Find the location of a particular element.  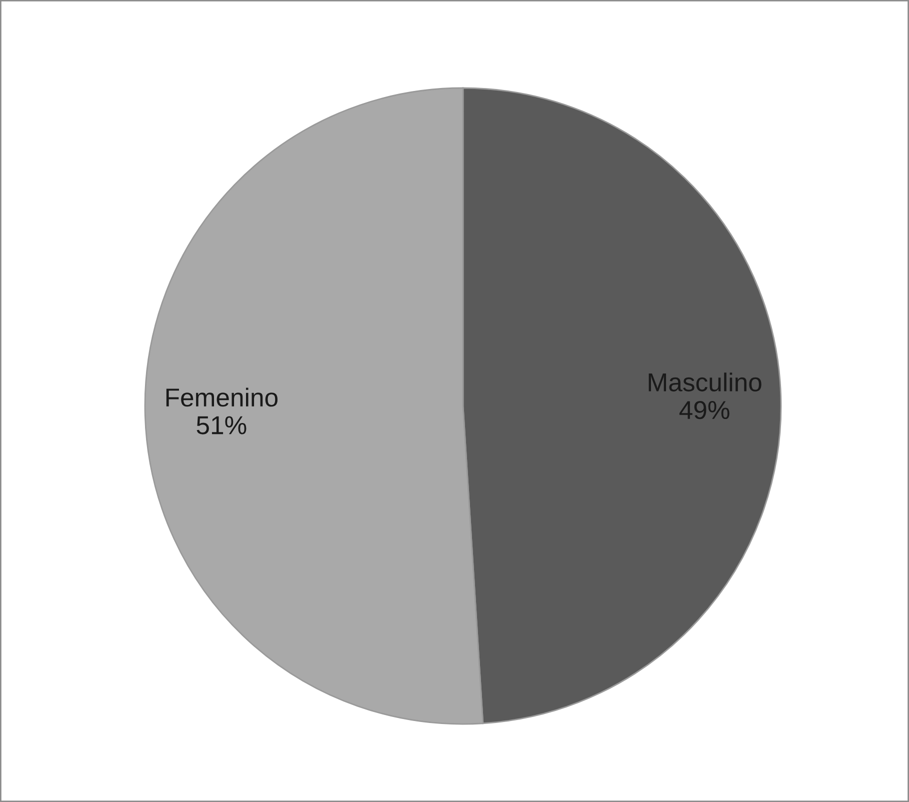

slice-label: Femenino is located at coordinates (222, 397).